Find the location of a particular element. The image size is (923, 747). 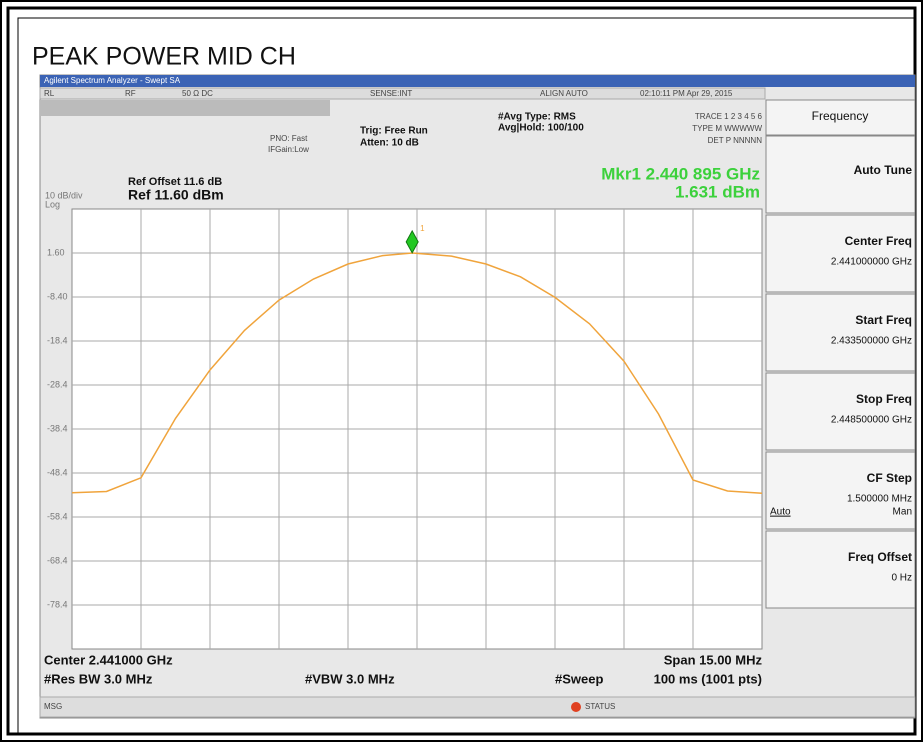

status-icon is located at coordinates (576, 707).